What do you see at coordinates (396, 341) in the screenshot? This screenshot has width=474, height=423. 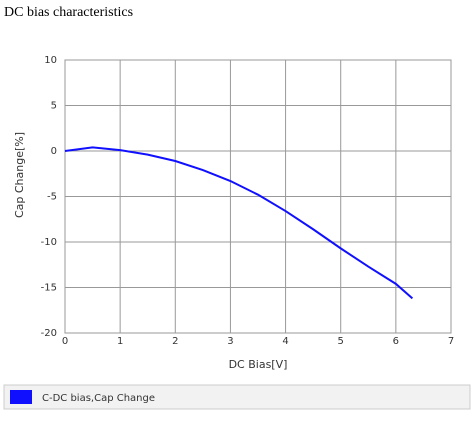 I see `x-tick-label: 6` at bounding box center [396, 341].